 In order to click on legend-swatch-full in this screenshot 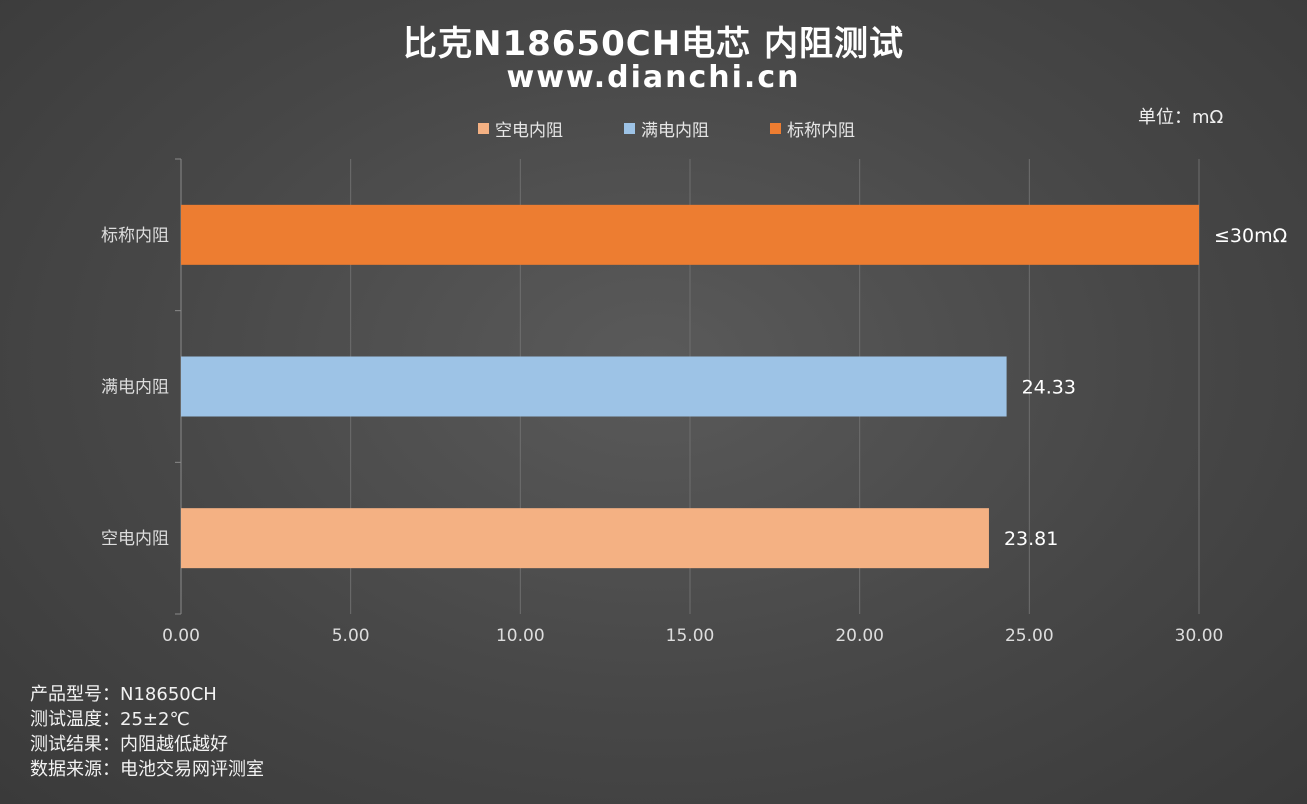, I will do `click(629, 128)`.